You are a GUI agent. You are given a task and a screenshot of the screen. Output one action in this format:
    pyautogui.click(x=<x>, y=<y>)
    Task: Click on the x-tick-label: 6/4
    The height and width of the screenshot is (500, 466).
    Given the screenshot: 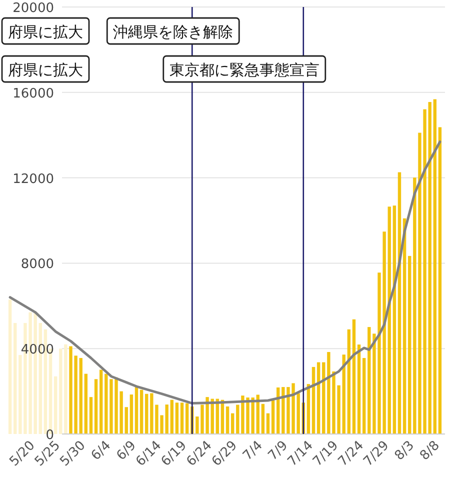 What is the action you would take?
    pyautogui.click(x=101, y=451)
    